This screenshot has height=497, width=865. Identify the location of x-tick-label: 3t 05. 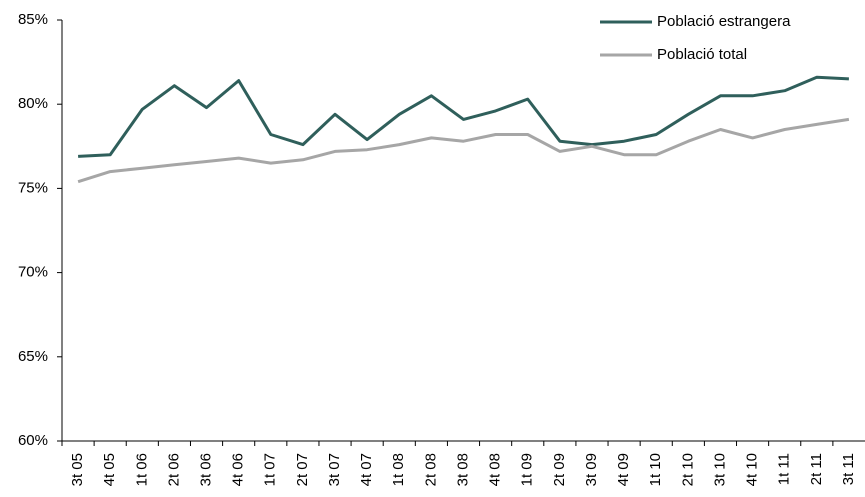
(77, 469).